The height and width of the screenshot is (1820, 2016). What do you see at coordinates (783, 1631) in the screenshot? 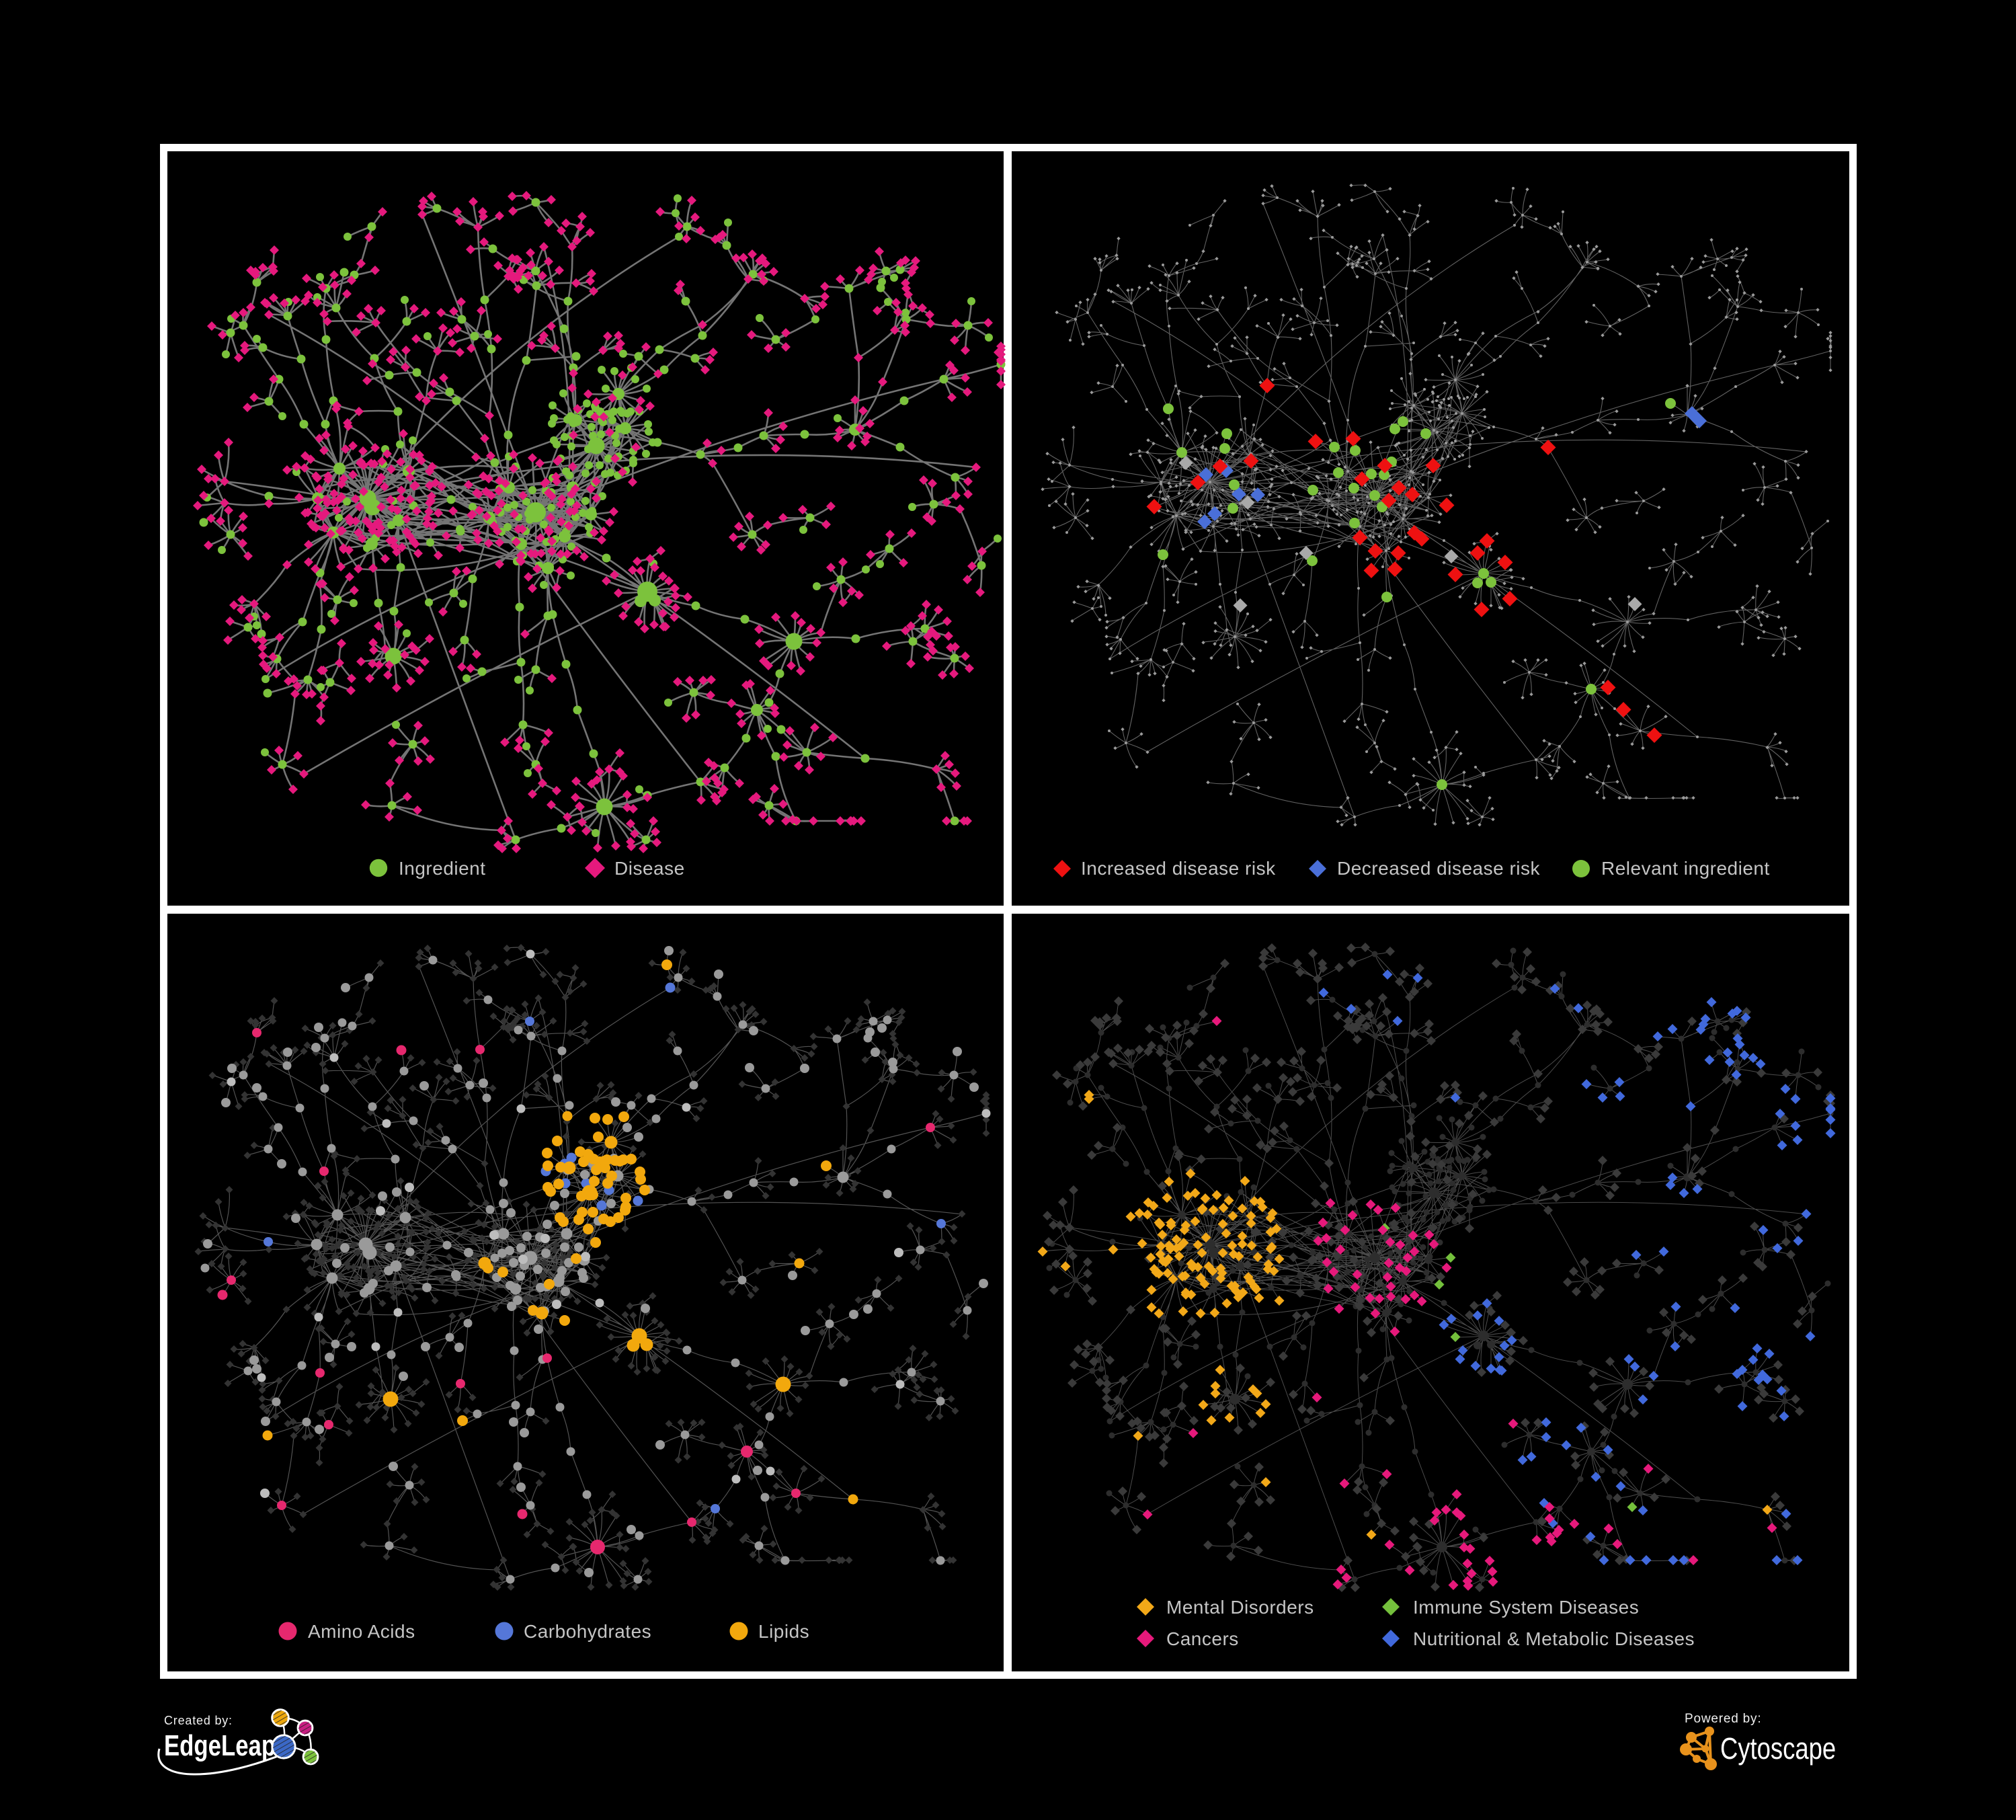
I see `svg-text: Lipids` at bounding box center [783, 1631].